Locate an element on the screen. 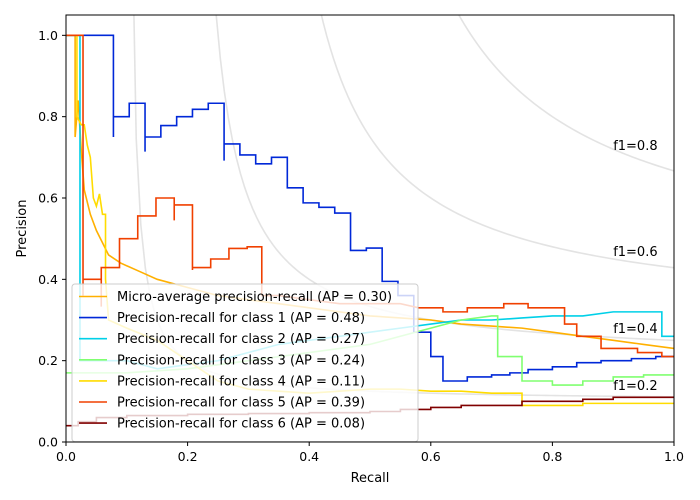 The height and width of the screenshot is (500, 700). legend-entry: Precision-recall for class 5 (AP = 0.39) is located at coordinates (241, 403).